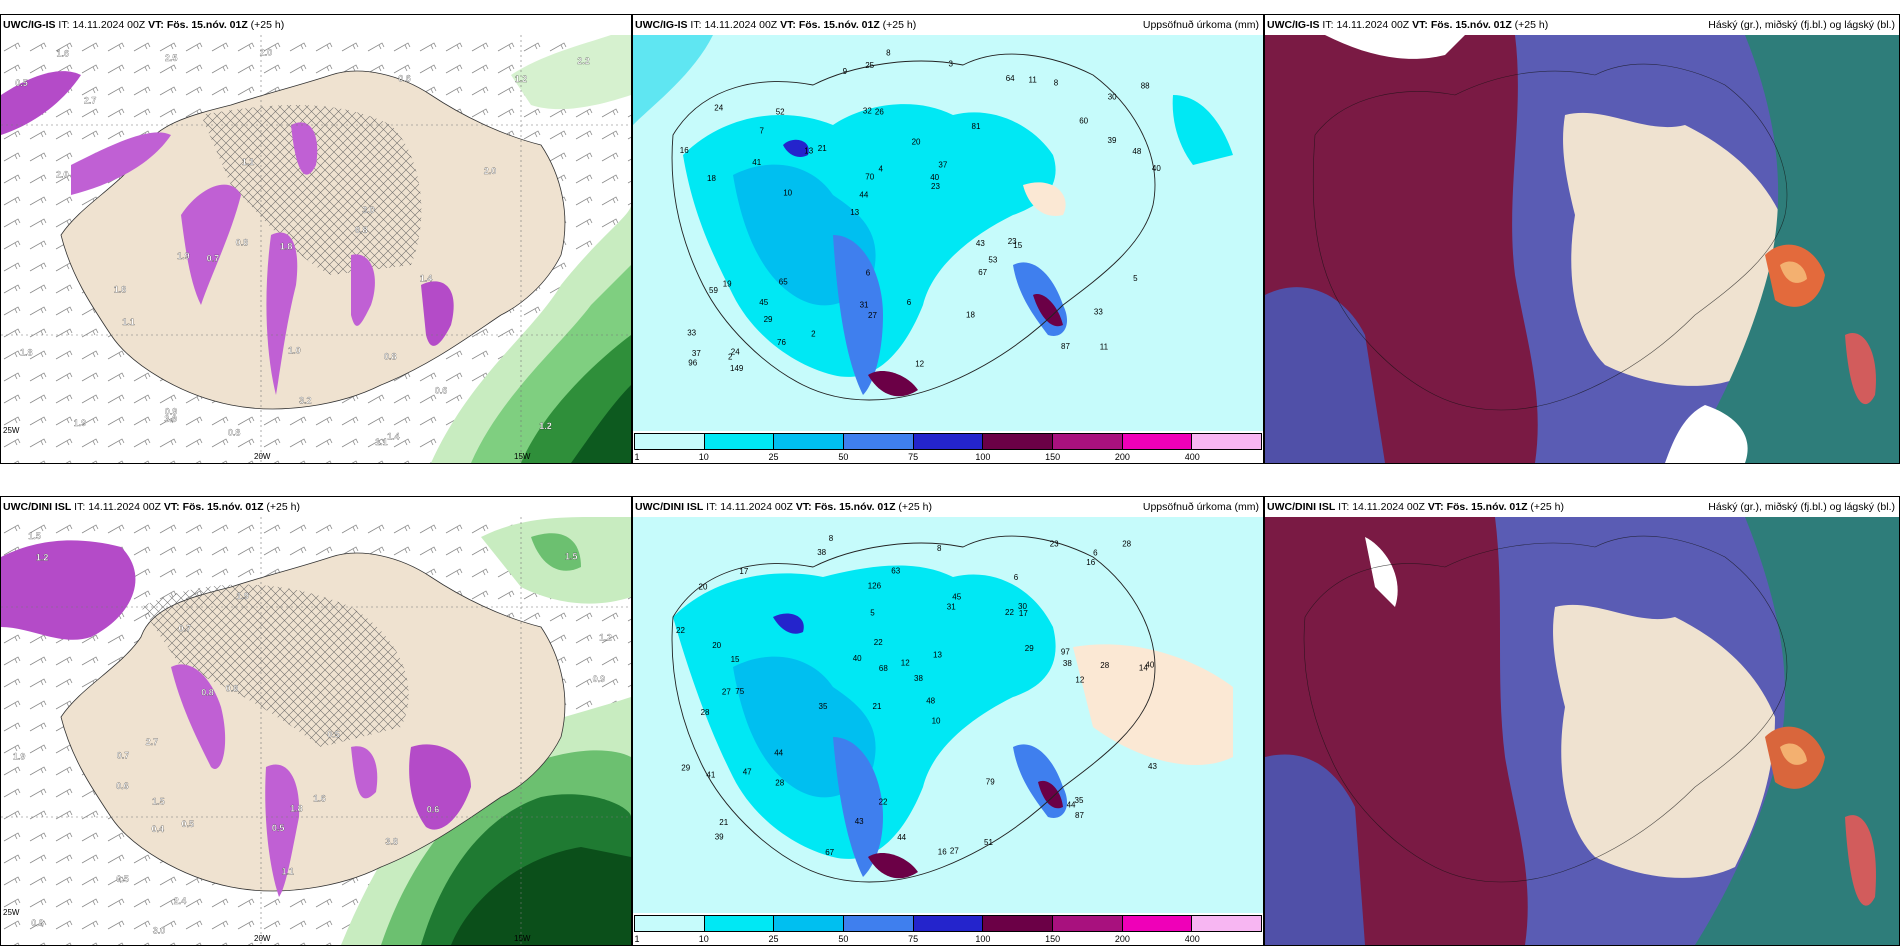 The image size is (1900, 950). What do you see at coordinates (1143, 668) in the screenshot?
I see `value-label: 14` at bounding box center [1143, 668].